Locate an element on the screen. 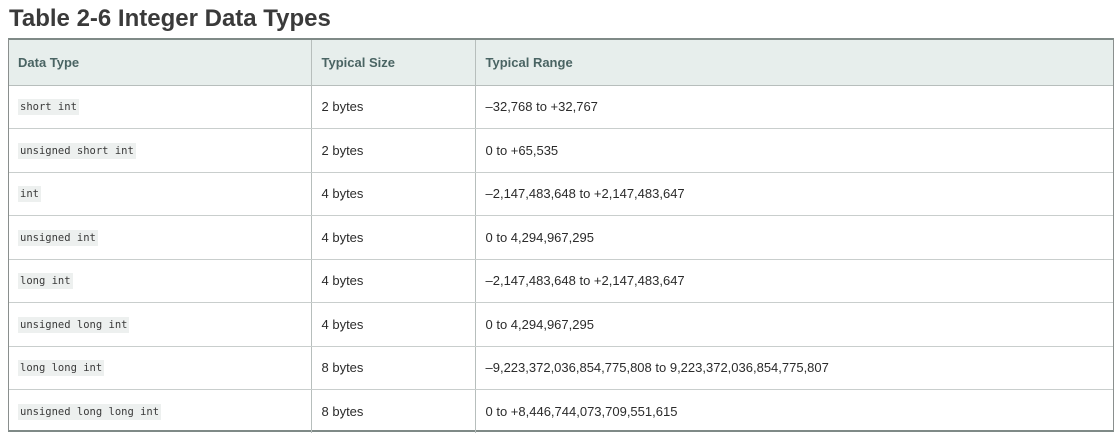 The image size is (1120, 438). data-type-cell: long long int is located at coordinates (160, 368).